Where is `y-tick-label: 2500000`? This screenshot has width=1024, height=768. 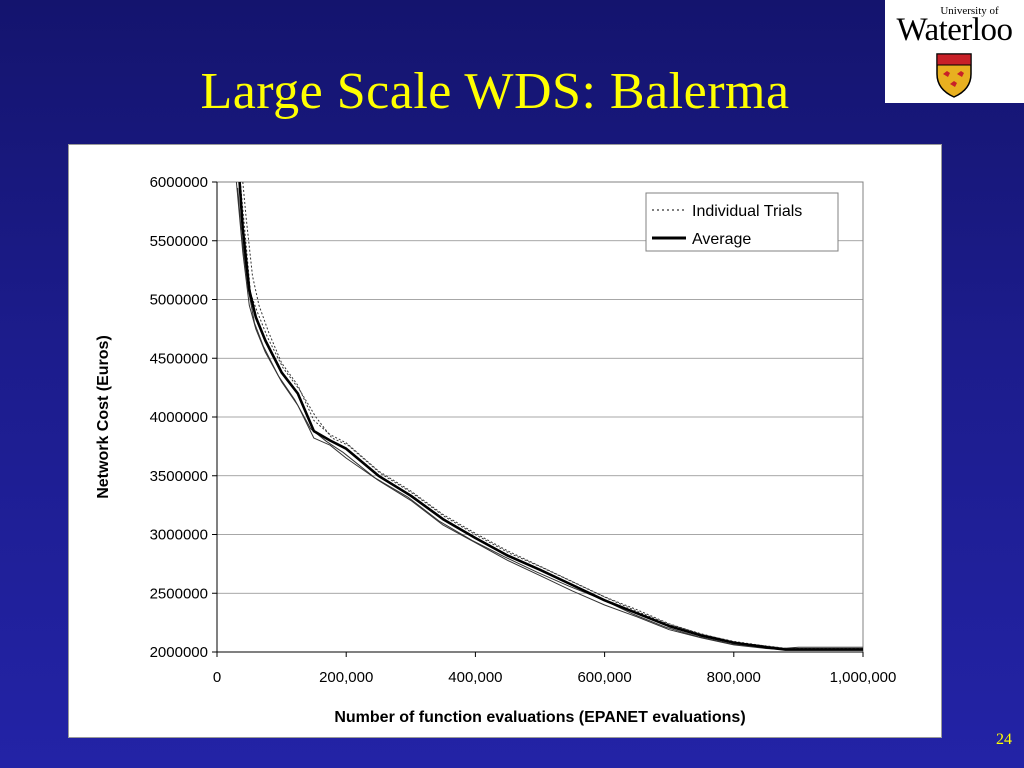 y-tick-label: 2500000 is located at coordinates (179, 593).